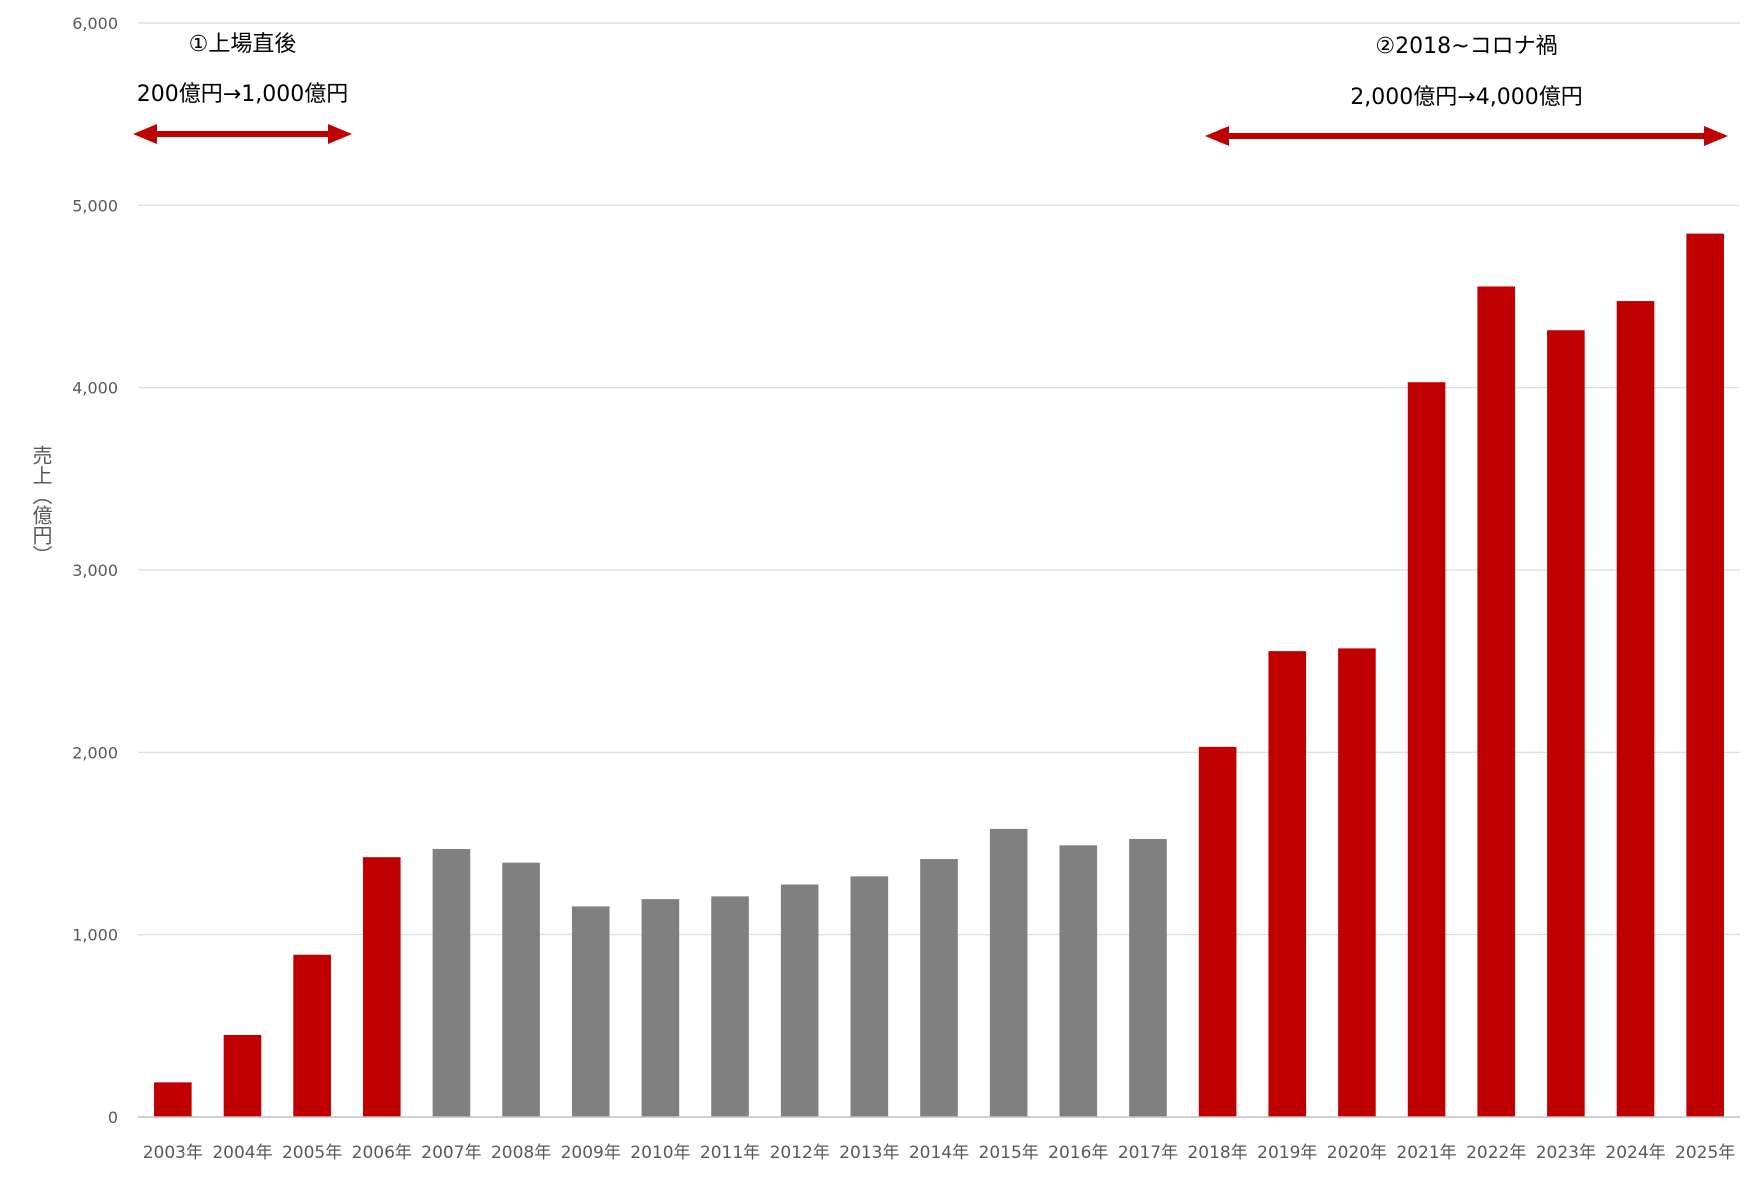  What do you see at coordinates (660, 1153) in the screenshot?
I see `x-tick-label: 2010年` at bounding box center [660, 1153].